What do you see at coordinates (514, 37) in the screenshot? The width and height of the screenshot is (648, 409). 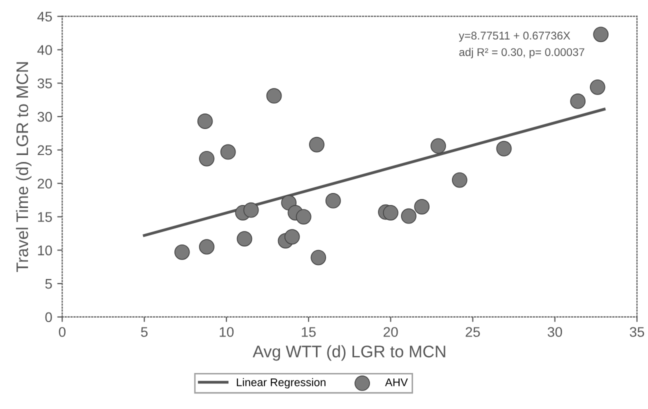 I see `annotation: y=8.77511 + 0.67736X` at bounding box center [514, 37].